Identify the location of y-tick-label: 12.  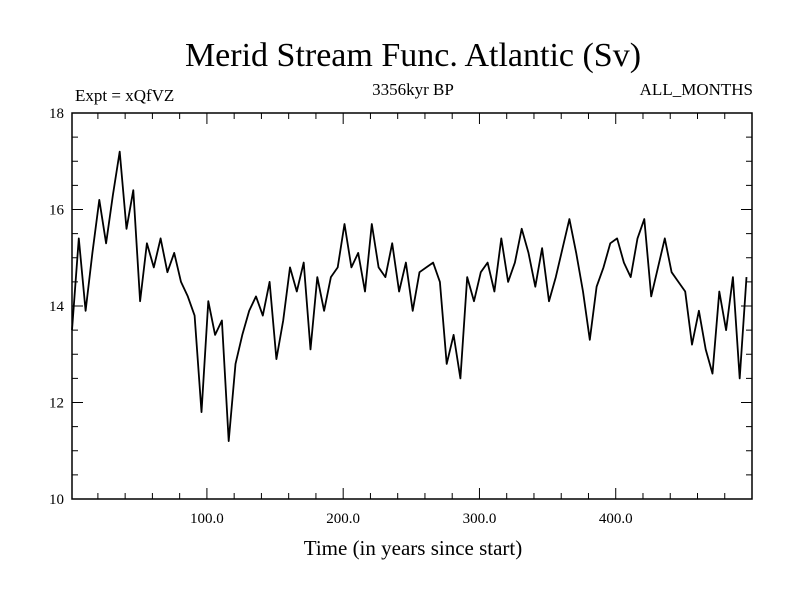
(56, 404).